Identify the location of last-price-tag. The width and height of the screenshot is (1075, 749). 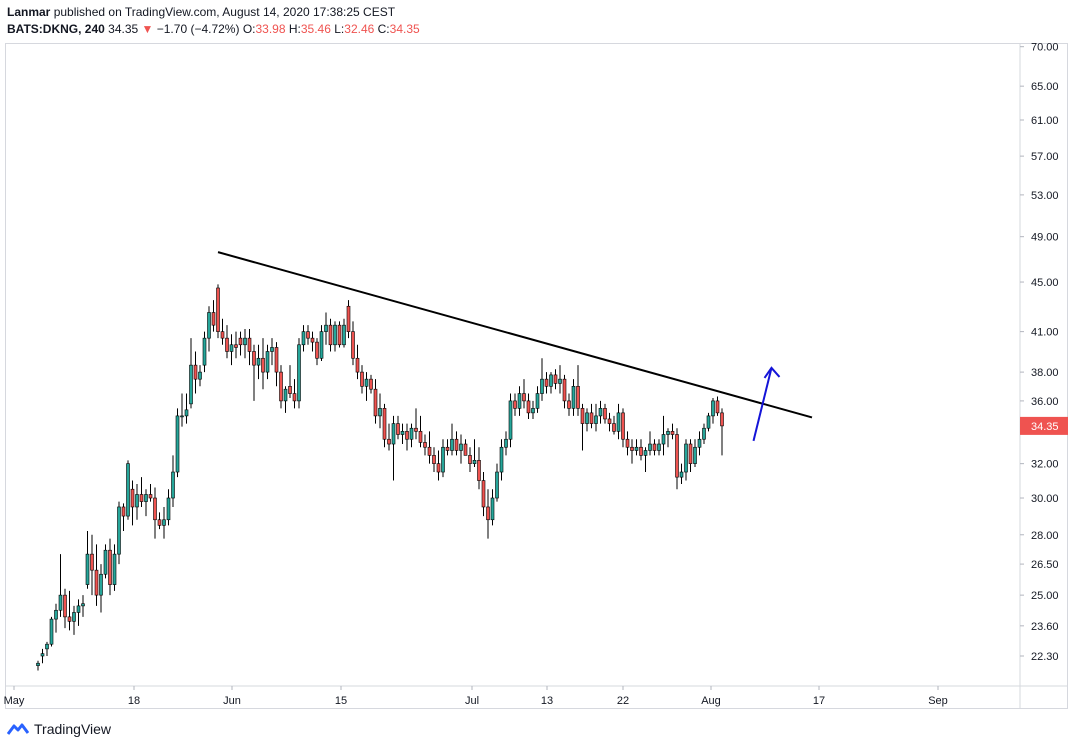
(1044, 425).